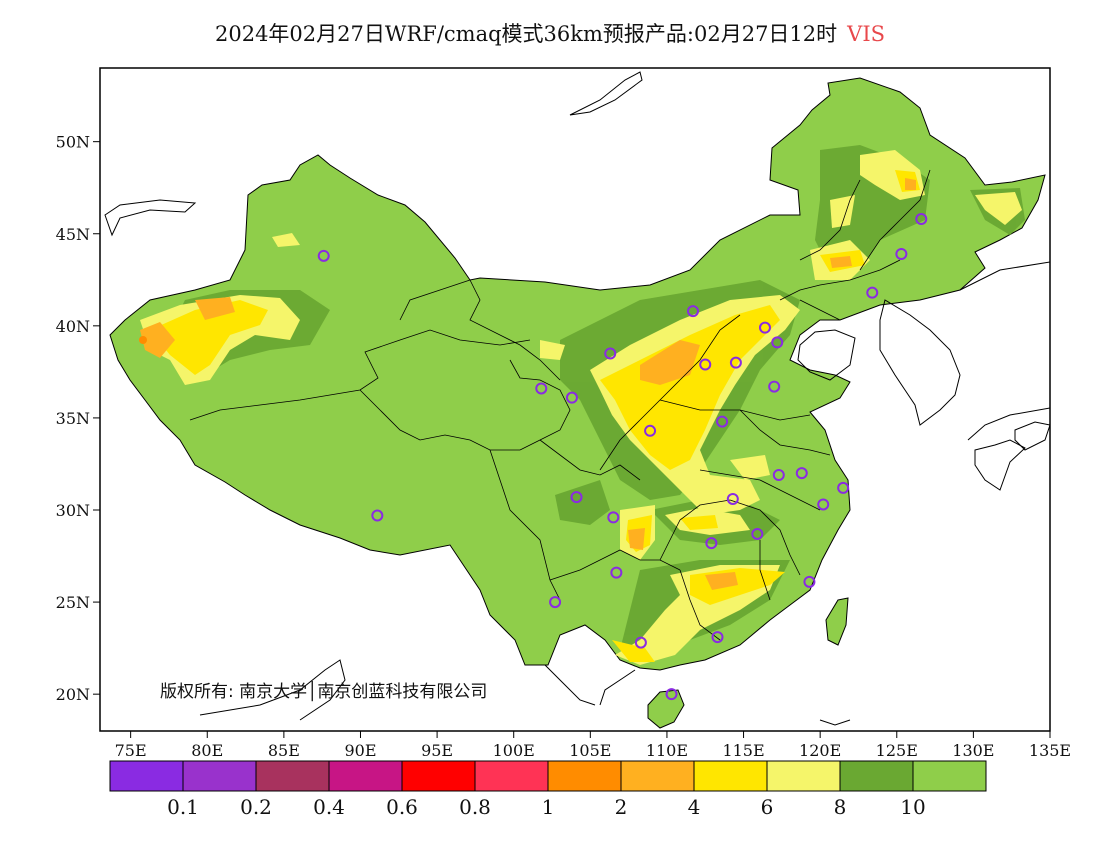 This screenshot has height=850, width=1100. What do you see at coordinates (437, 750) in the screenshot?
I see `x-tick-label: 95E` at bounding box center [437, 750].